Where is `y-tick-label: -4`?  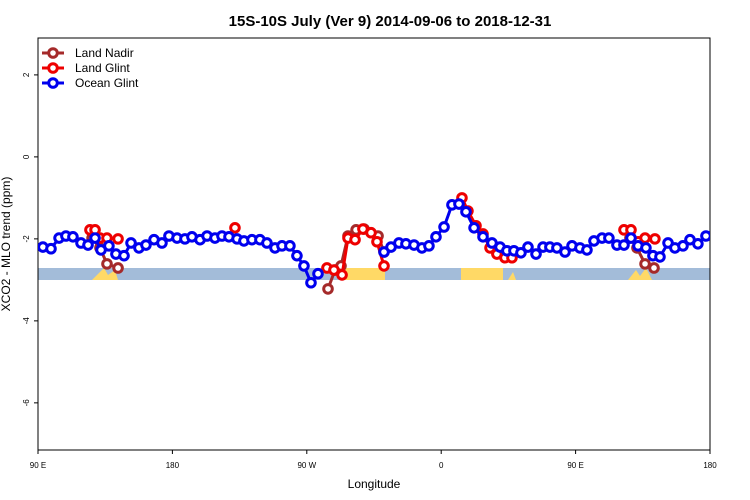
y-tick-label: -4 is located at coordinates (26, 321).